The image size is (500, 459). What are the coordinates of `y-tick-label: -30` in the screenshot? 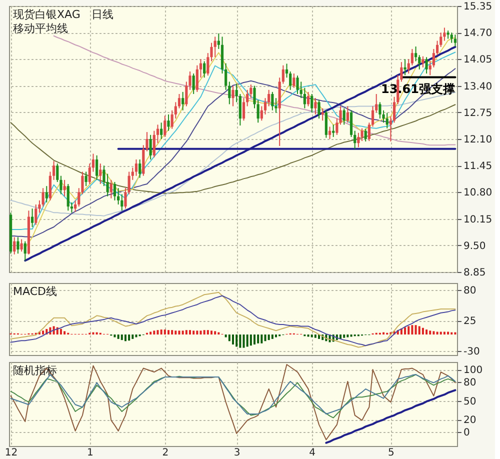 It's located at (472, 352).